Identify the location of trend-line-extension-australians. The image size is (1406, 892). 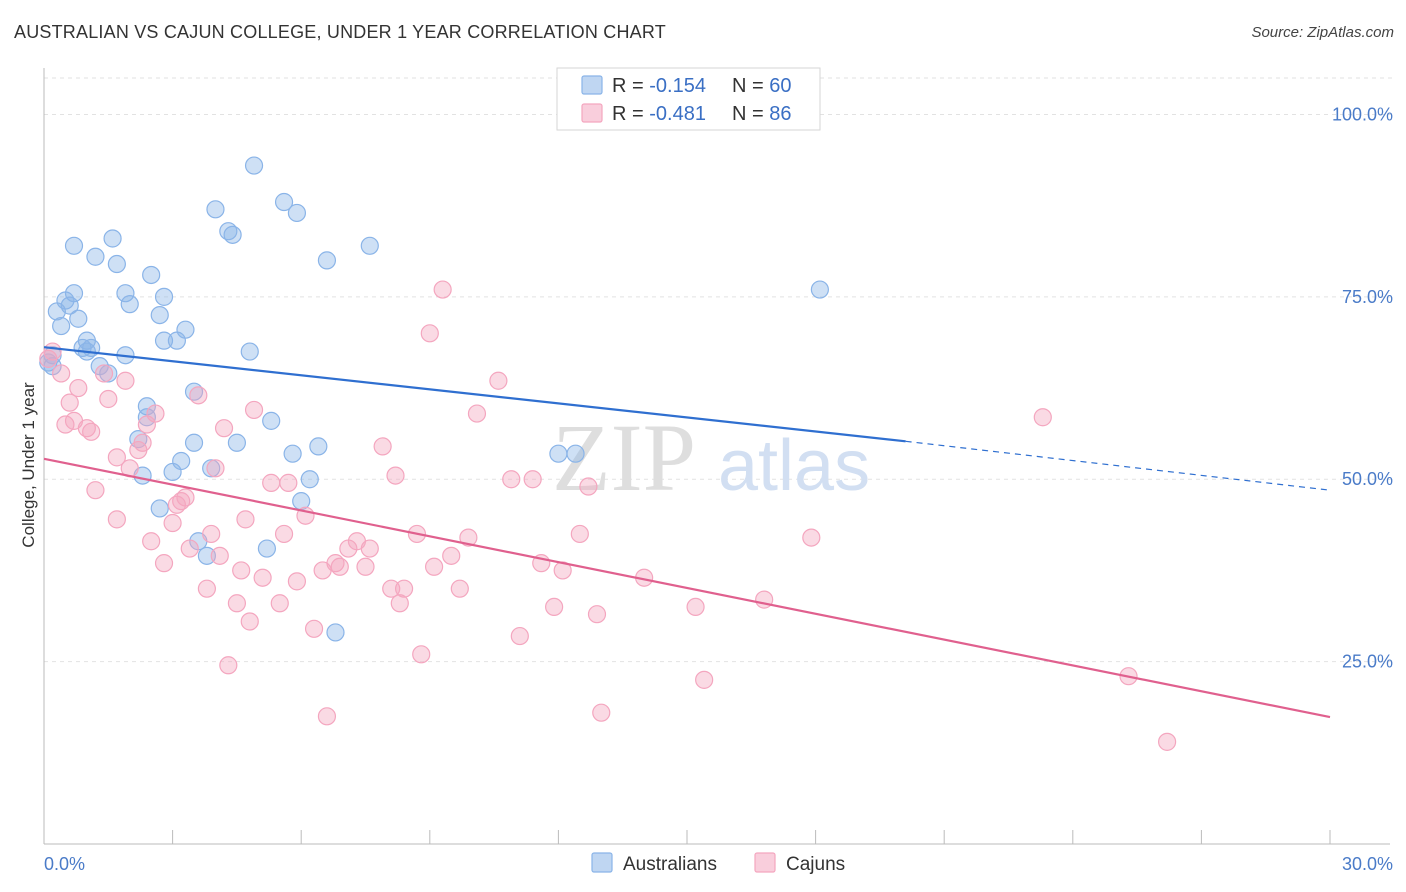
(1118, 465).